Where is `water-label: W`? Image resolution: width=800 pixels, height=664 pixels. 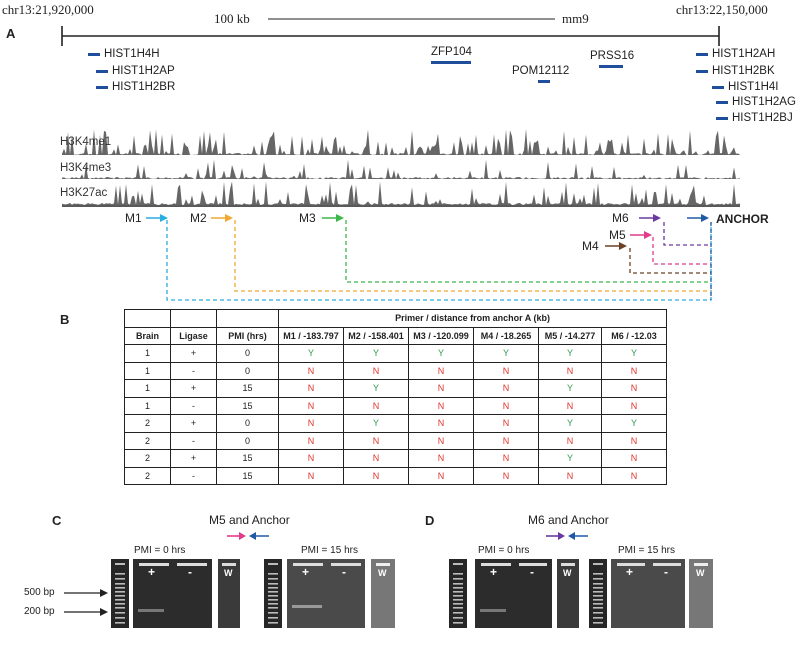 water-label: W is located at coordinates (567, 573).